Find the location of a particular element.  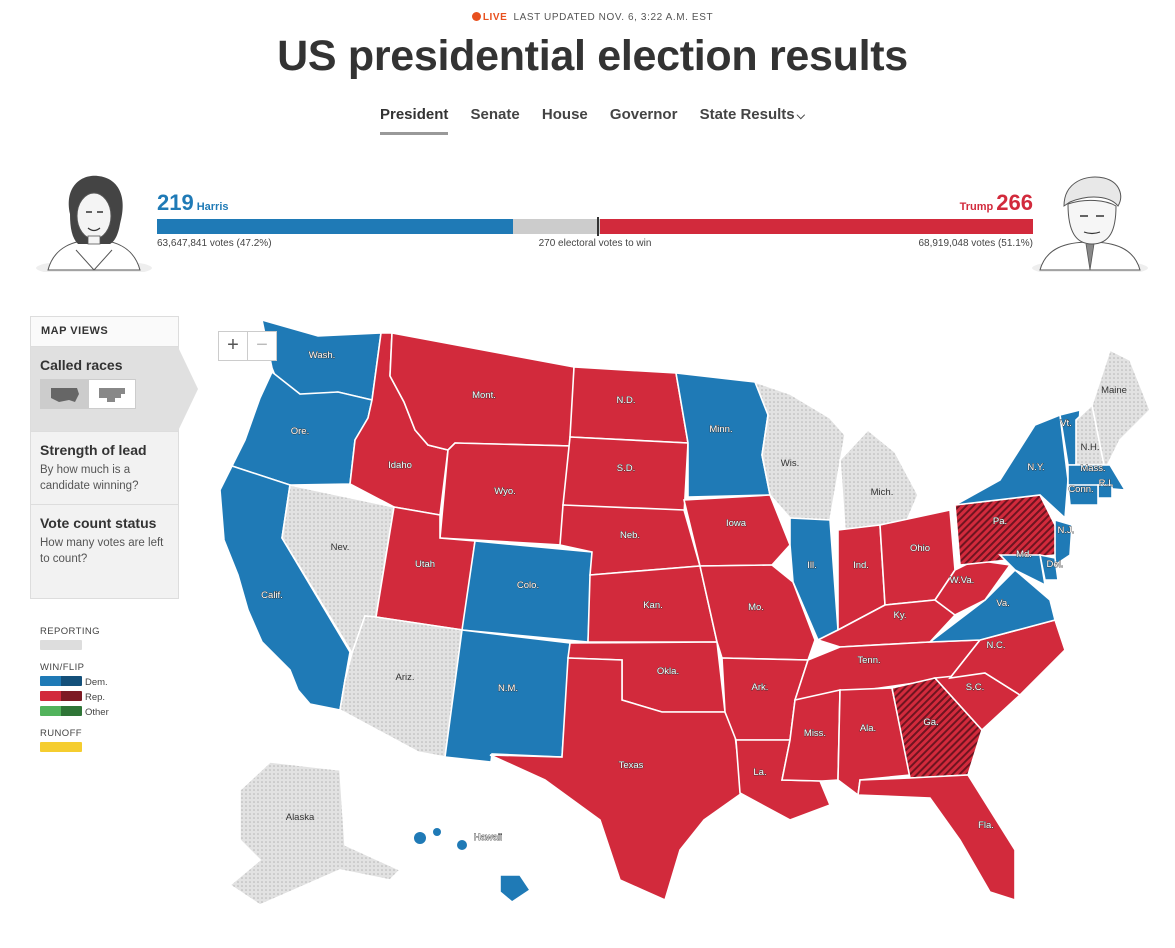

legend-rep: Rep. is located at coordinates (95, 697).